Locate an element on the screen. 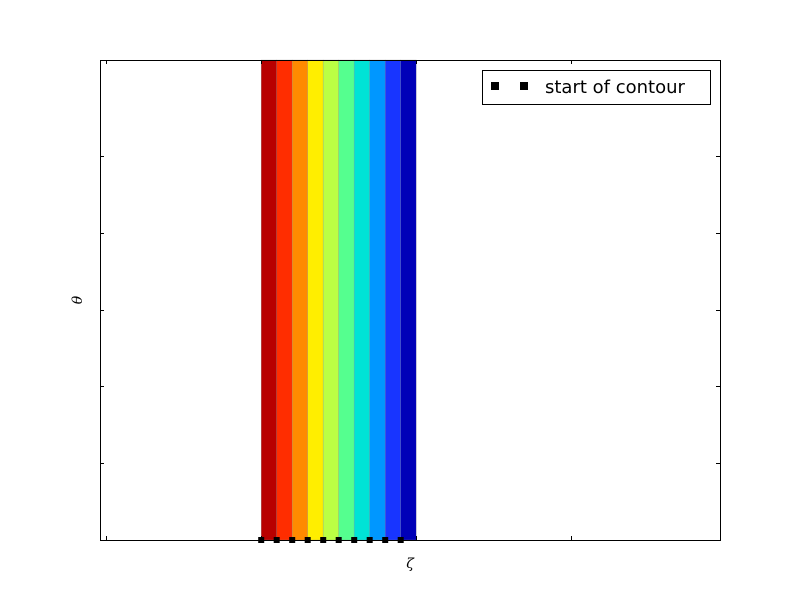 The height and width of the screenshot is (600, 800). legend-label: start of contour is located at coordinates (615, 87).